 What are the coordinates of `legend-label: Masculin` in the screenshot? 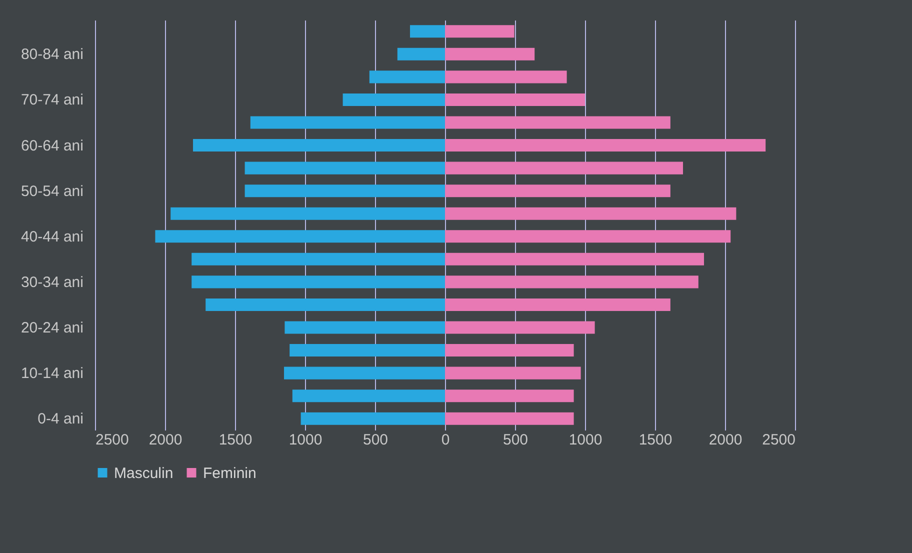 It's located at (144, 473).